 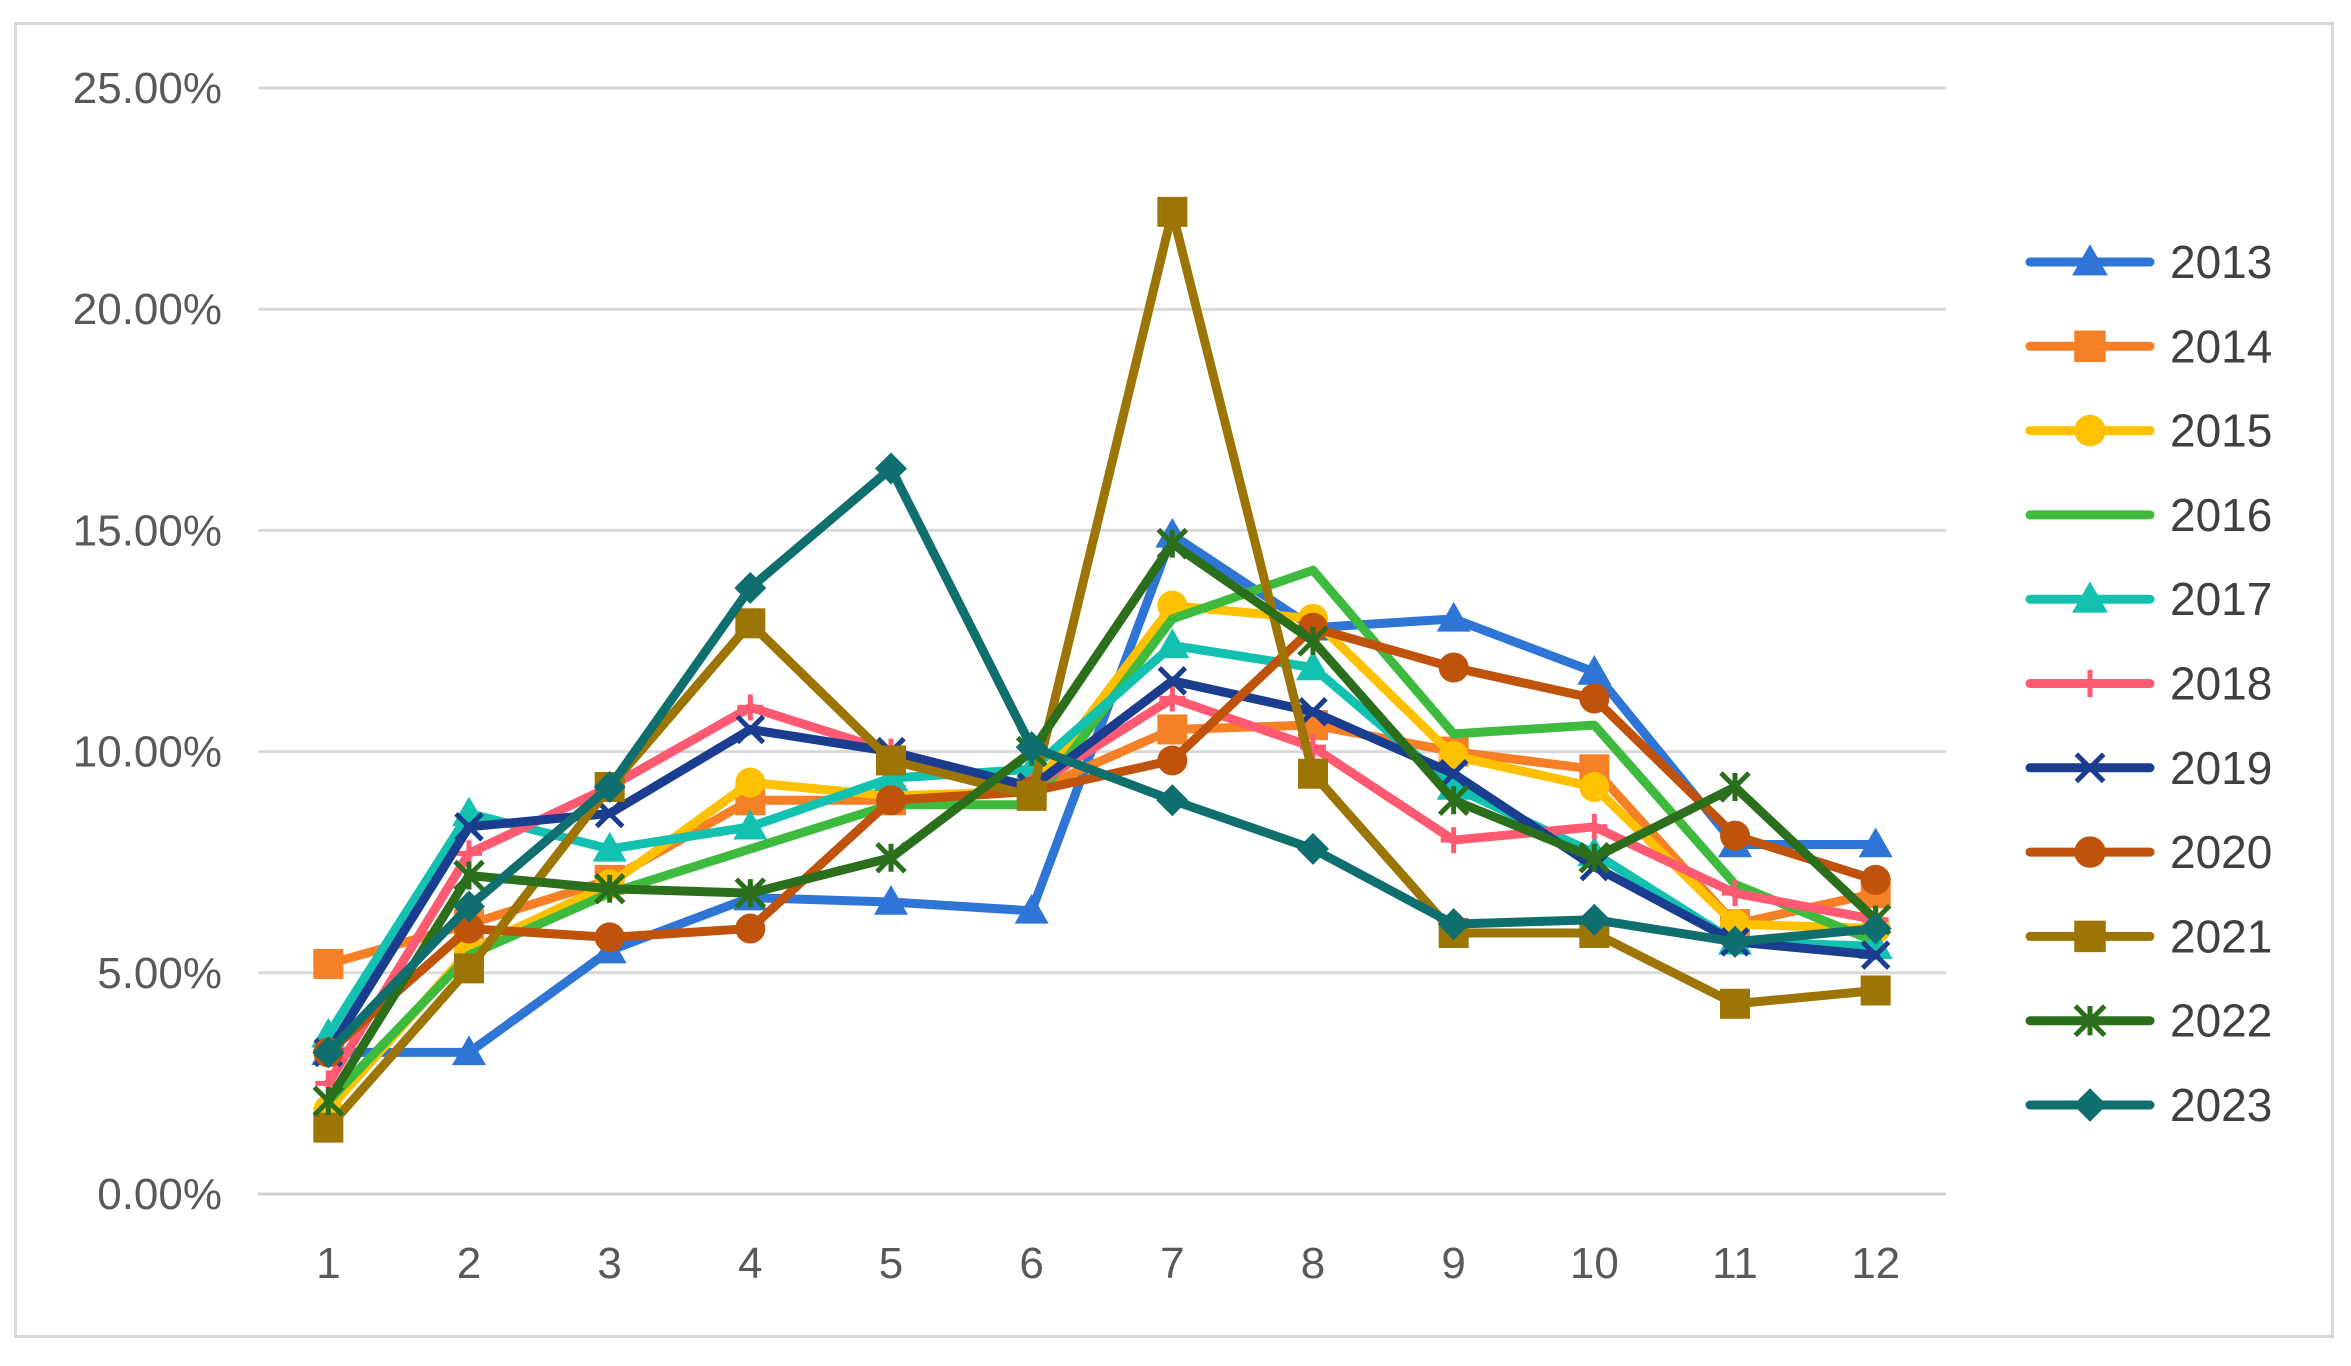 What do you see at coordinates (2221, 1105) in the screenshot?
I see `legend-label: 2023` at bounding box center [2221, 1105].